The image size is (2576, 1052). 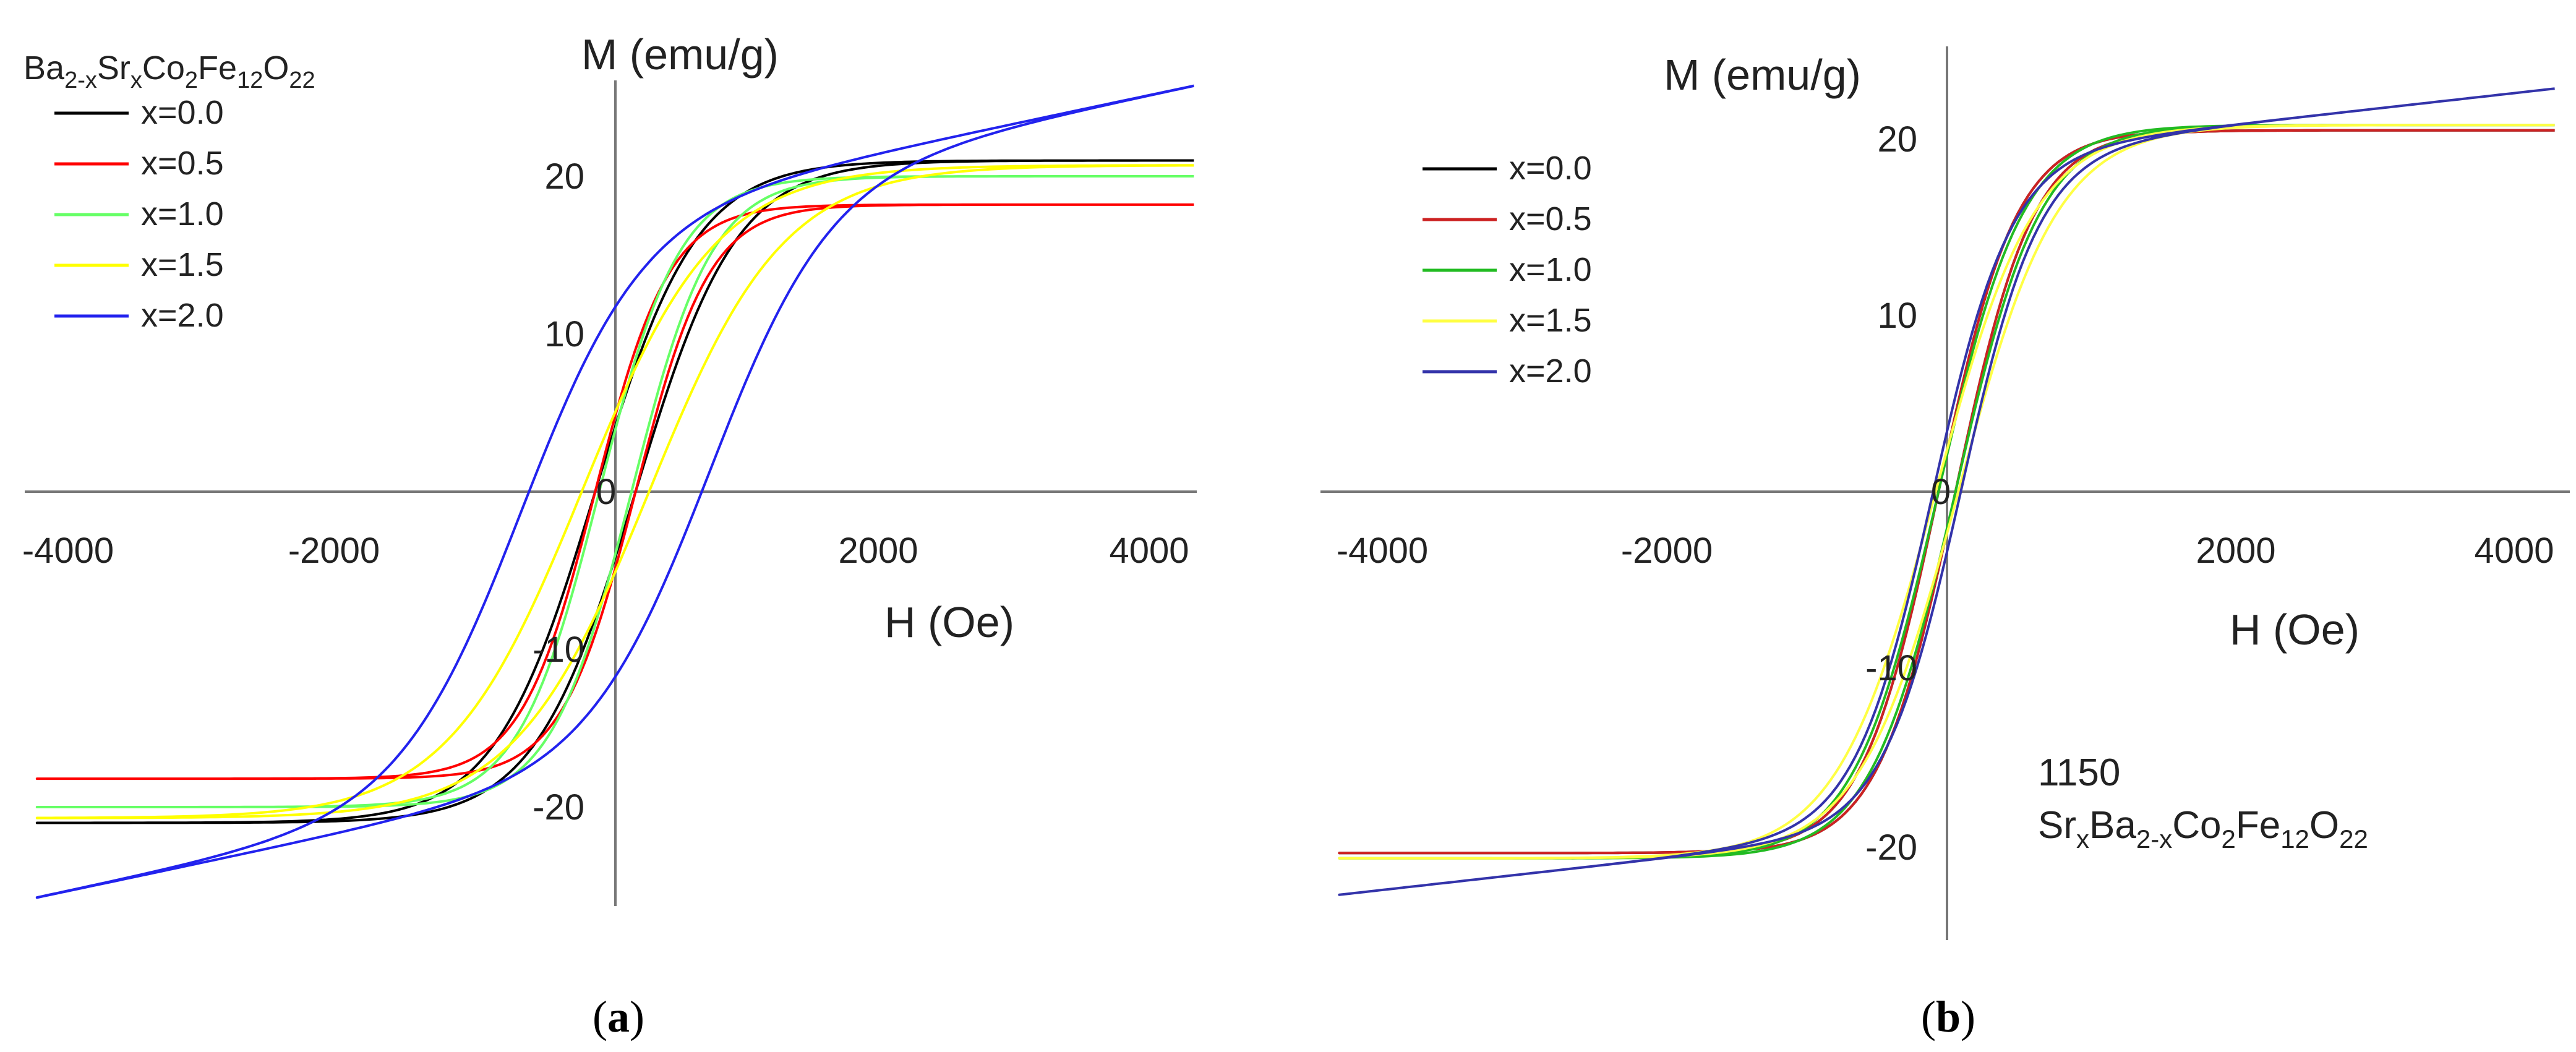 I want to click on panel-b-annotation-temperature: 1150, so click(x=2079, y=773).